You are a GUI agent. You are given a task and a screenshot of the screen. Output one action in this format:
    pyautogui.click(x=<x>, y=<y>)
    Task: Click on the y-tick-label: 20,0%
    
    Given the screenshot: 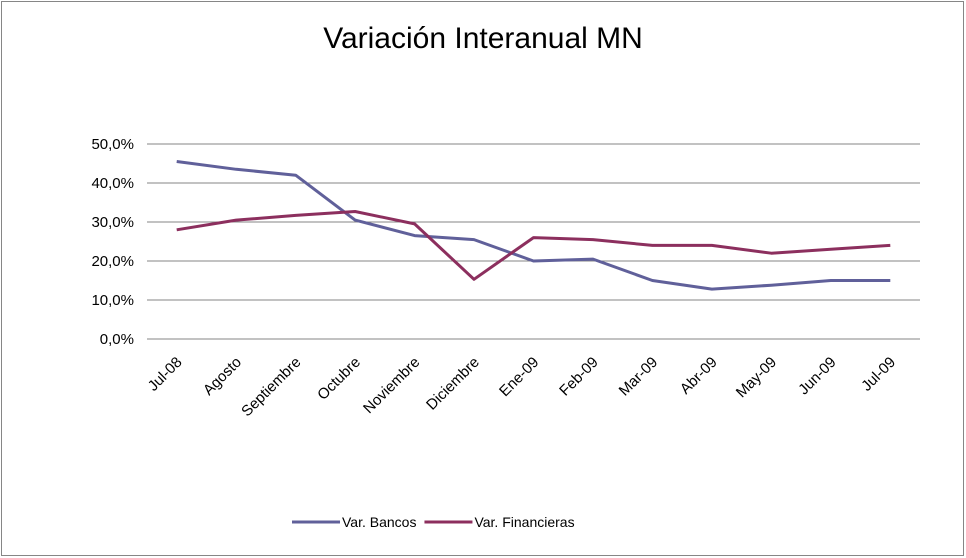 What is the action you would take?
    pyautogui.click(x=112, y=261)
    